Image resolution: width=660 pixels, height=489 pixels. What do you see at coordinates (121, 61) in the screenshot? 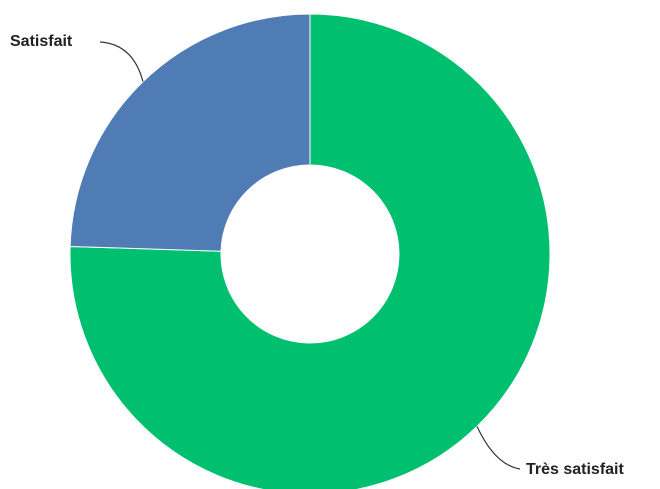
I see `leader-line-satisfait` at bounding box center [121, 61].